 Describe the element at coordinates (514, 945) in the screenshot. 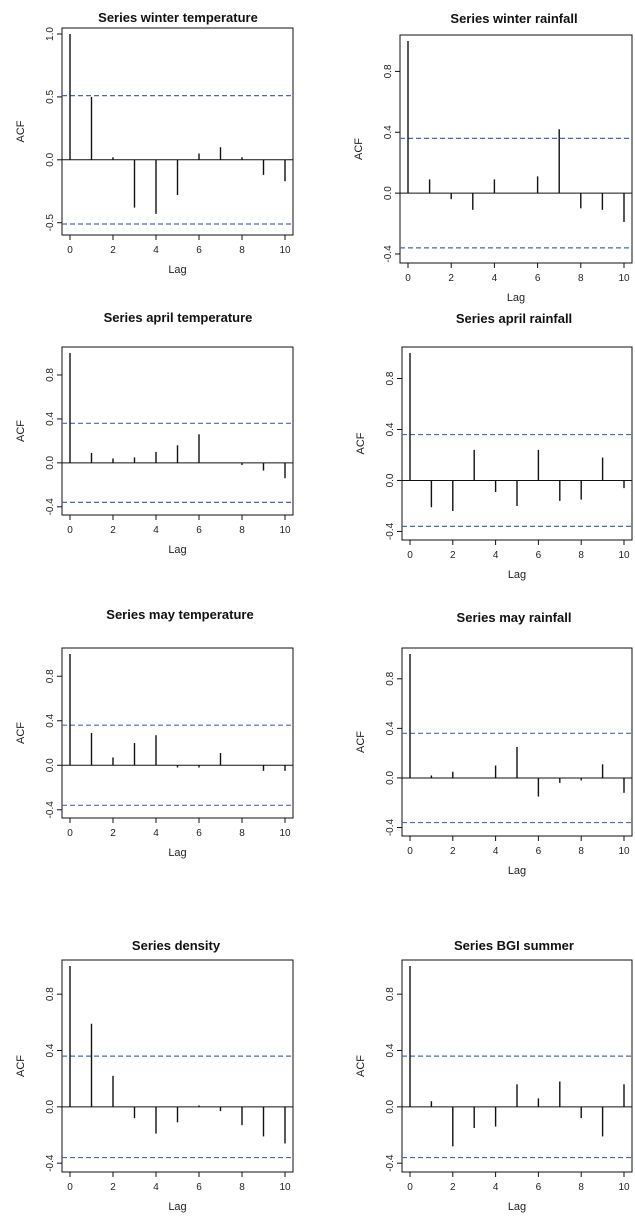

I see `chart-title: Series BGI summer` at that location.